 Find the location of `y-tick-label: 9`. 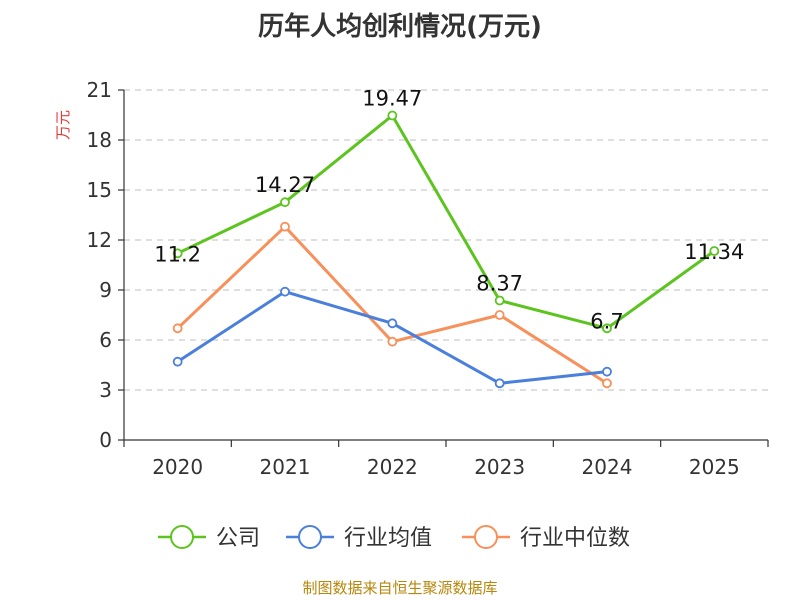

y-tick-label: 9 is located at coordinates (105, 290).